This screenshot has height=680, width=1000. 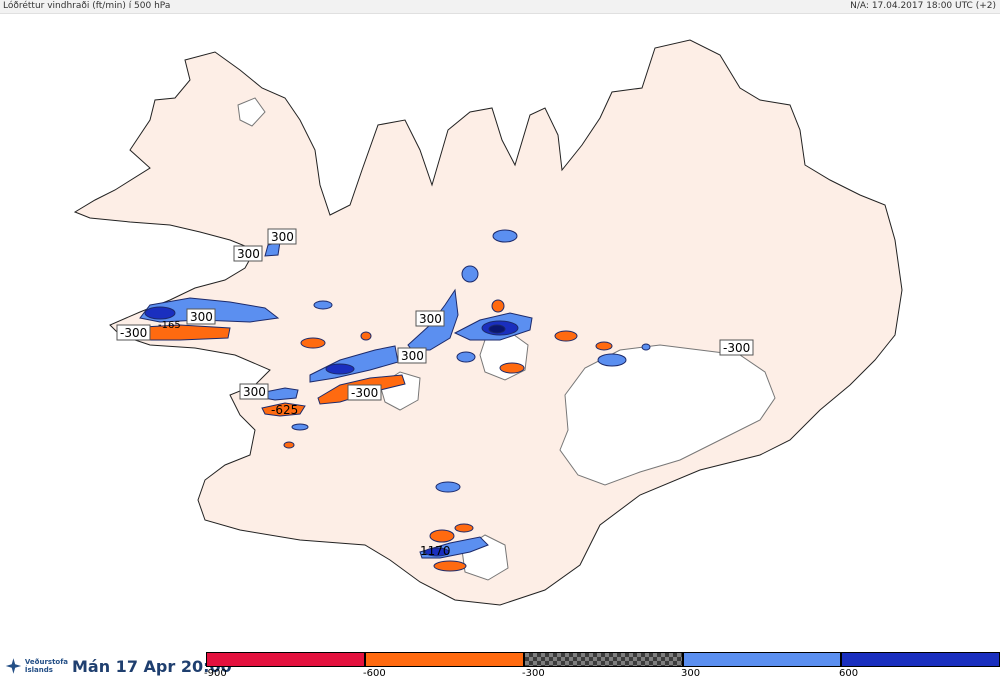 I want to click on run-info: N/A: 17.04.2017 18:00 UTC (+2), so click(x=923, y=6).